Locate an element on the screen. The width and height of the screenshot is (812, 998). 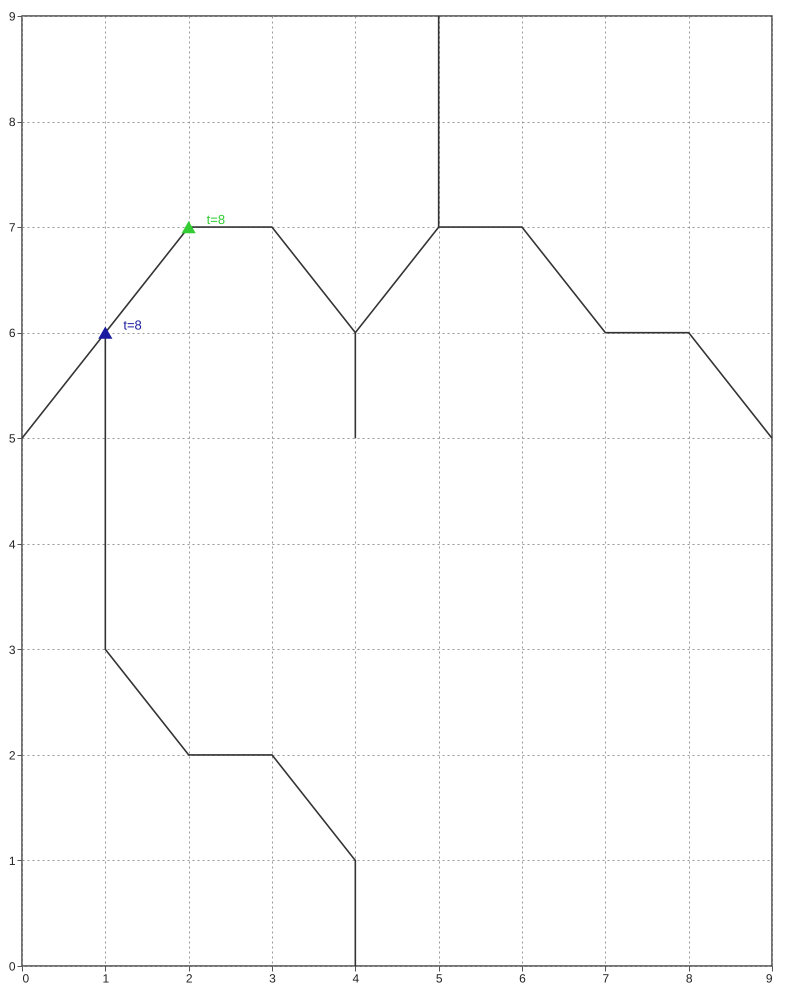
x-tick-label: 8 is located at coordinates (689, 979).